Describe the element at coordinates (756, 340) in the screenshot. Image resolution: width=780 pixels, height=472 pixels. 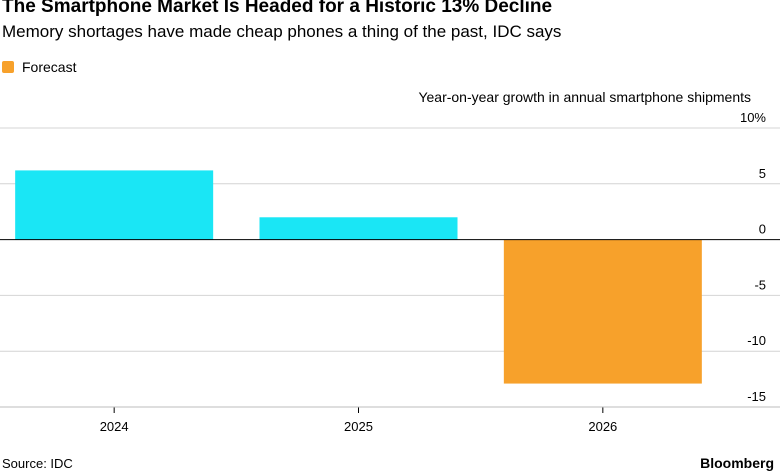
I see `y-tick-label: -10` at that location.